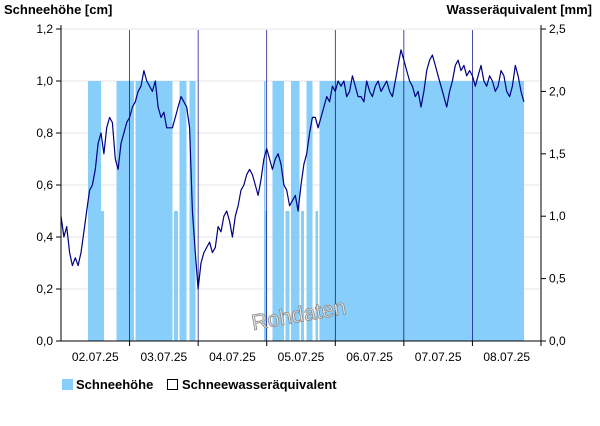  Describe the element at coordinates (44, 341) in the screenshot. I see `left-tick-label: 0,0` at that location.